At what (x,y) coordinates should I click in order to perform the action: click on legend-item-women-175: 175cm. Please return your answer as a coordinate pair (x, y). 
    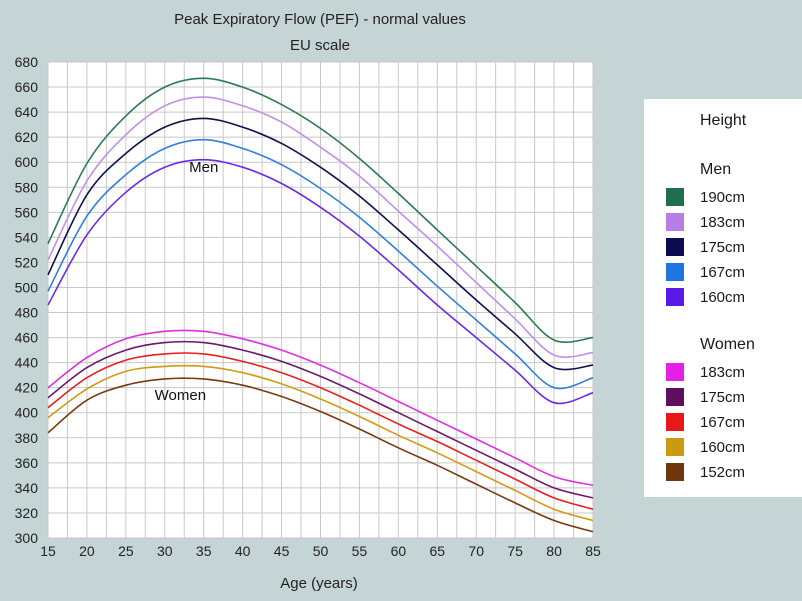
    Looking at the image, I should click on (705, 397).